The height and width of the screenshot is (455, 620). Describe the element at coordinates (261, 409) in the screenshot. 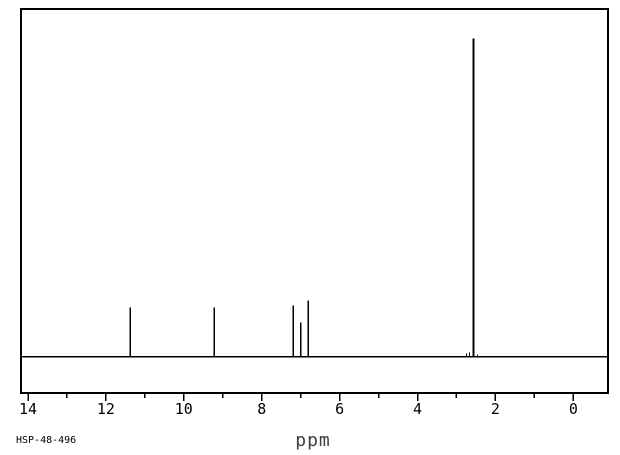

I see `x-axis-tick-label: 8` at that location.